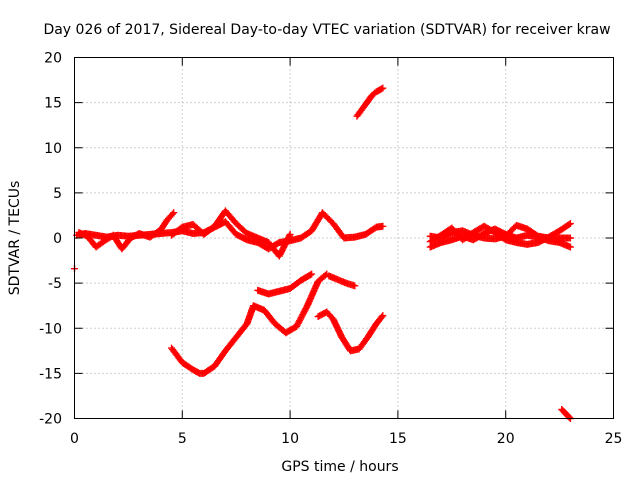 This screenshot has width=640, height=480. What do you see at coordinates (15, 238) in the screenshot?
I see `y-axis-label: SDTVAR / TECUs` at bounding box center [15, 238].